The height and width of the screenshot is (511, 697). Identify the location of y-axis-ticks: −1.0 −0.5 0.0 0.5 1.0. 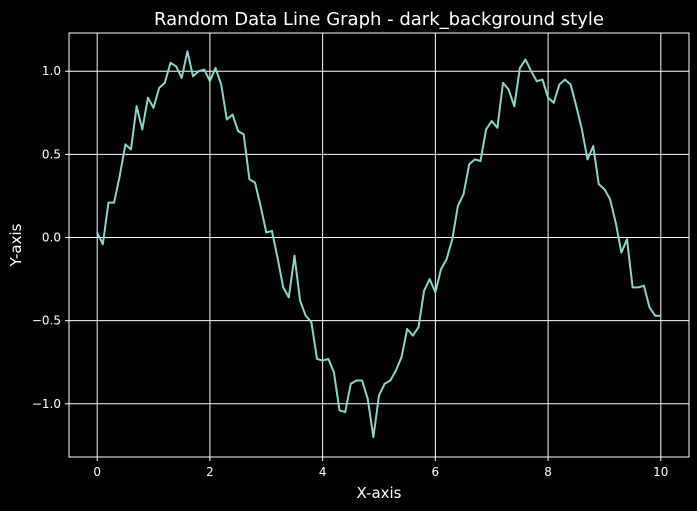
(50, 237).